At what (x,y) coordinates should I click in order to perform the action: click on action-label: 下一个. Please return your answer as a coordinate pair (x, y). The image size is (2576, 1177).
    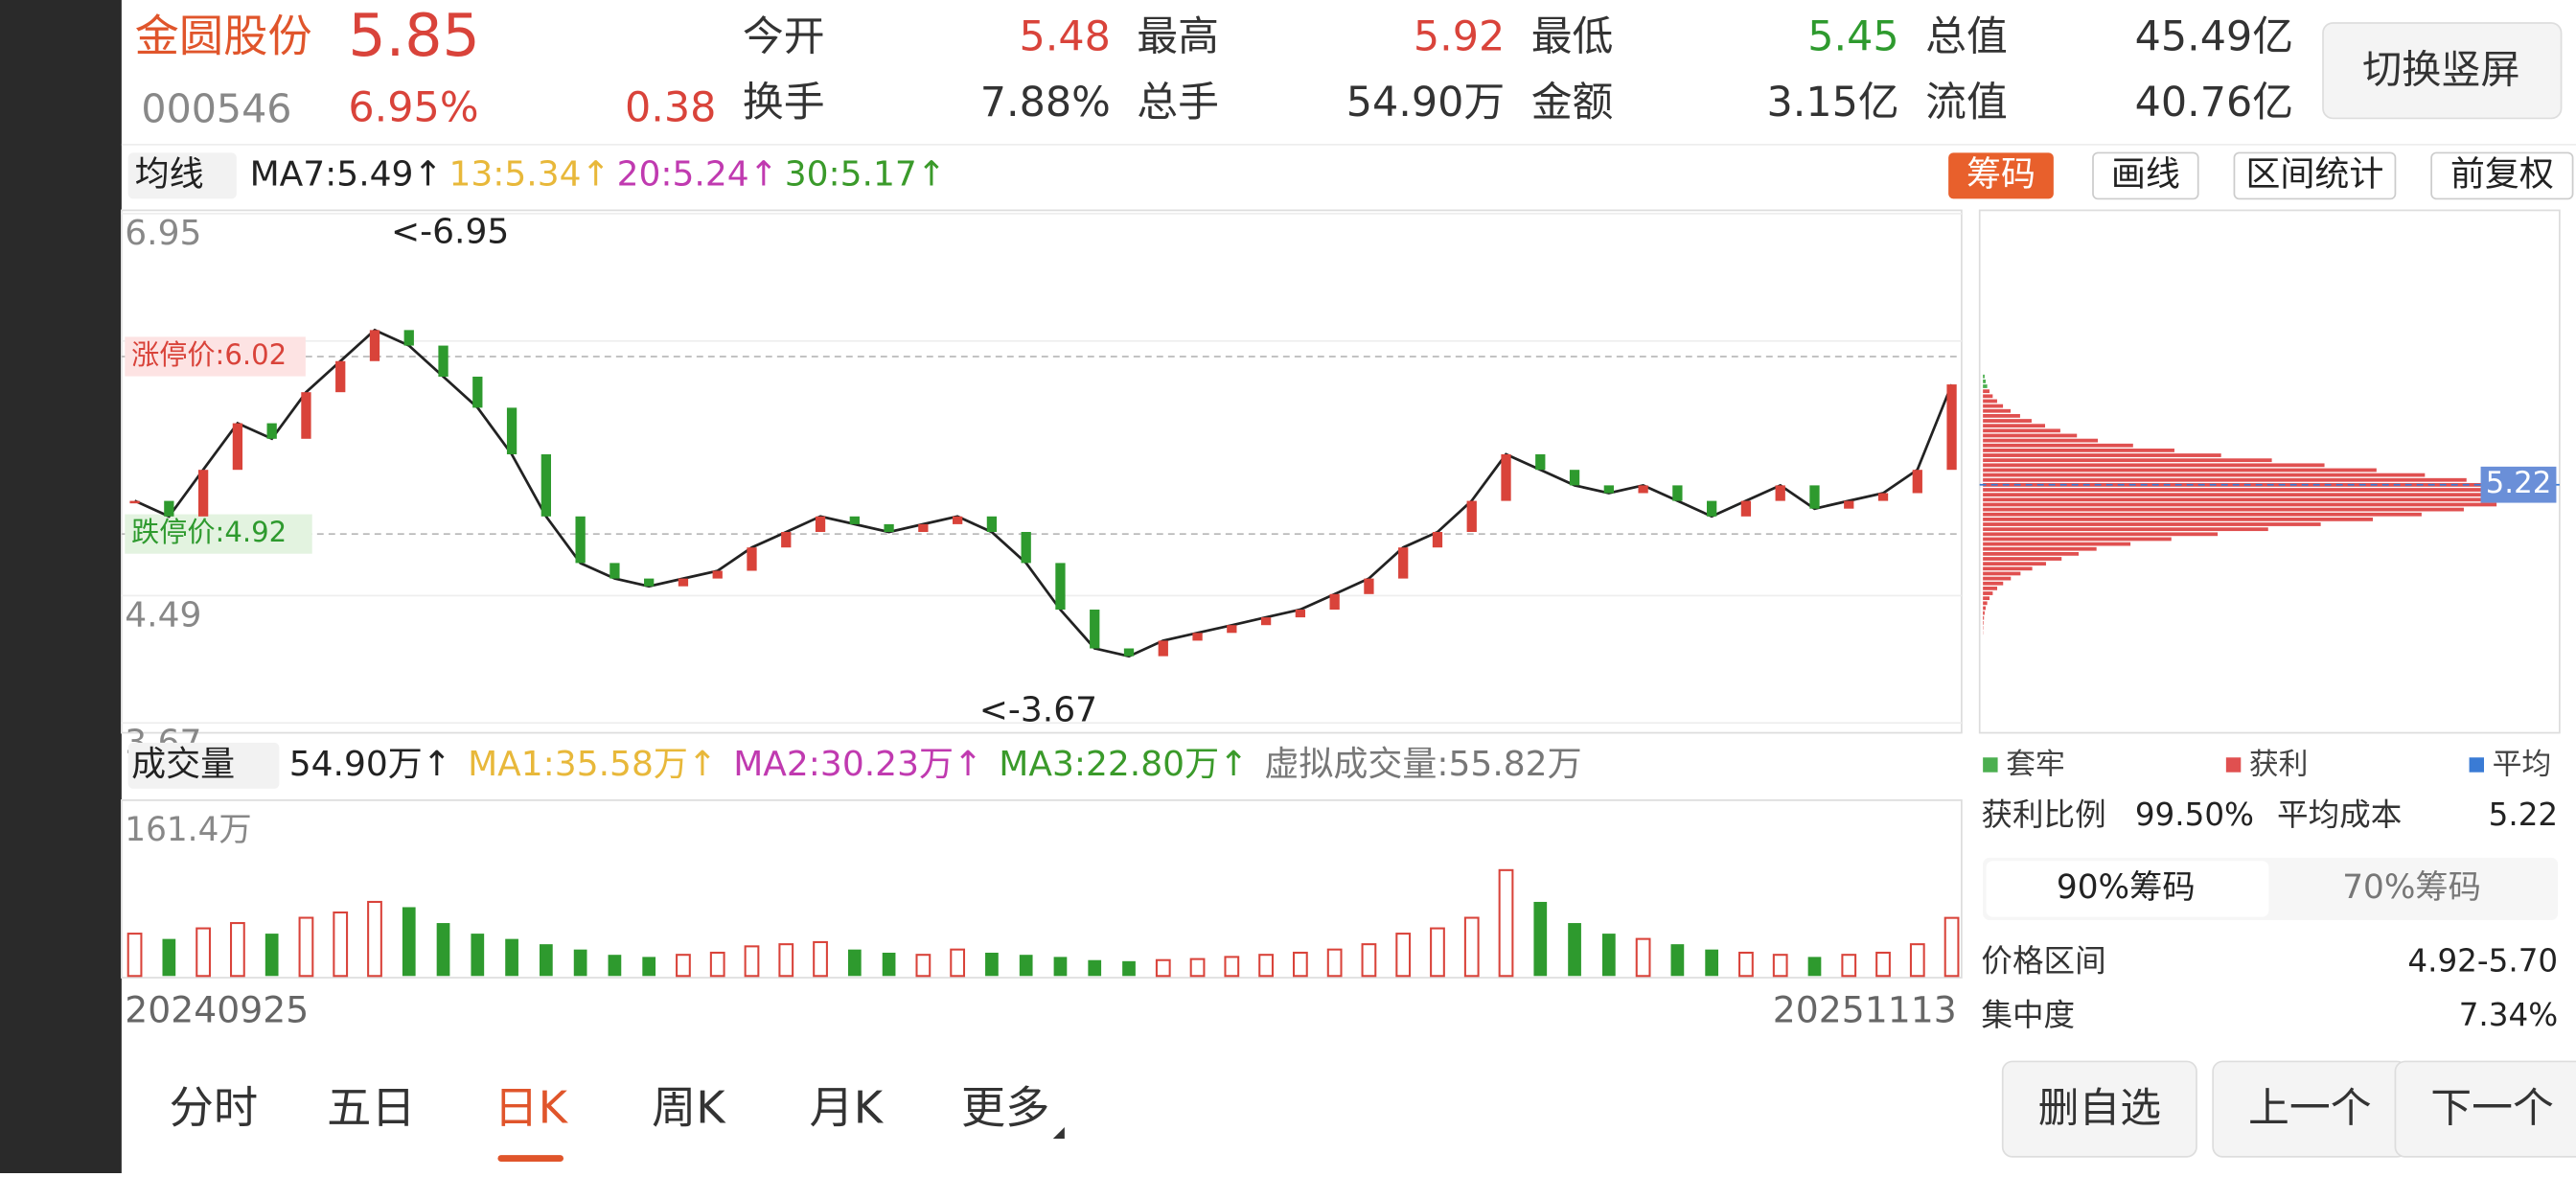
    Looking at the image, I should click on (2492, 1108).